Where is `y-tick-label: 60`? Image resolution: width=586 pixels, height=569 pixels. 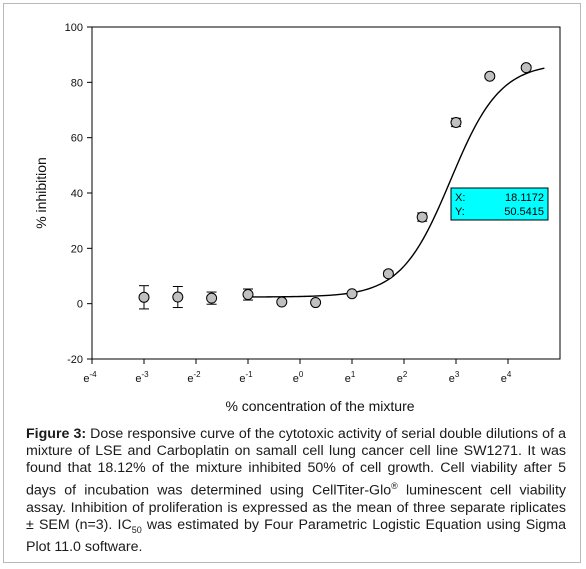
y-tick-label: 60 is located at coordinates (77, 139).